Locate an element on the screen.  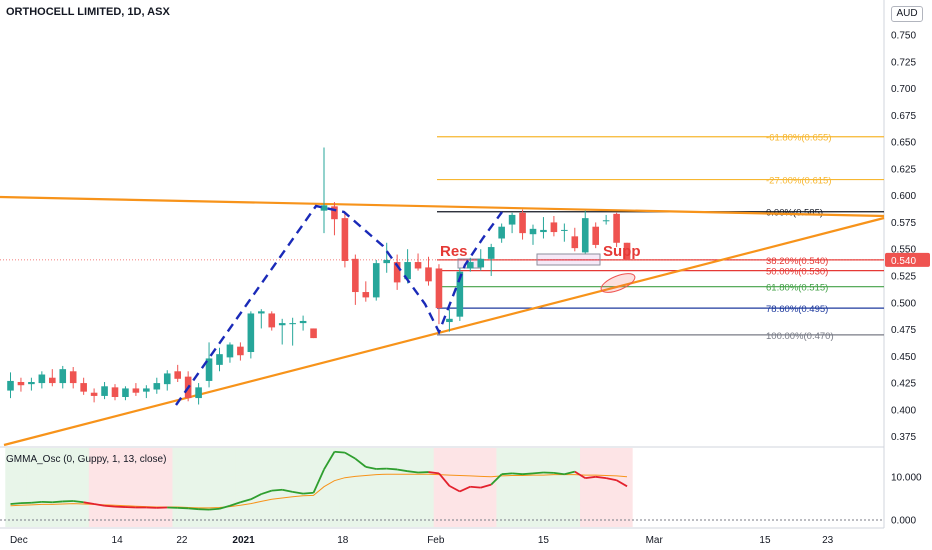
fib-level-label: -27.00%(0.615) is located at coordinates (798, 181).